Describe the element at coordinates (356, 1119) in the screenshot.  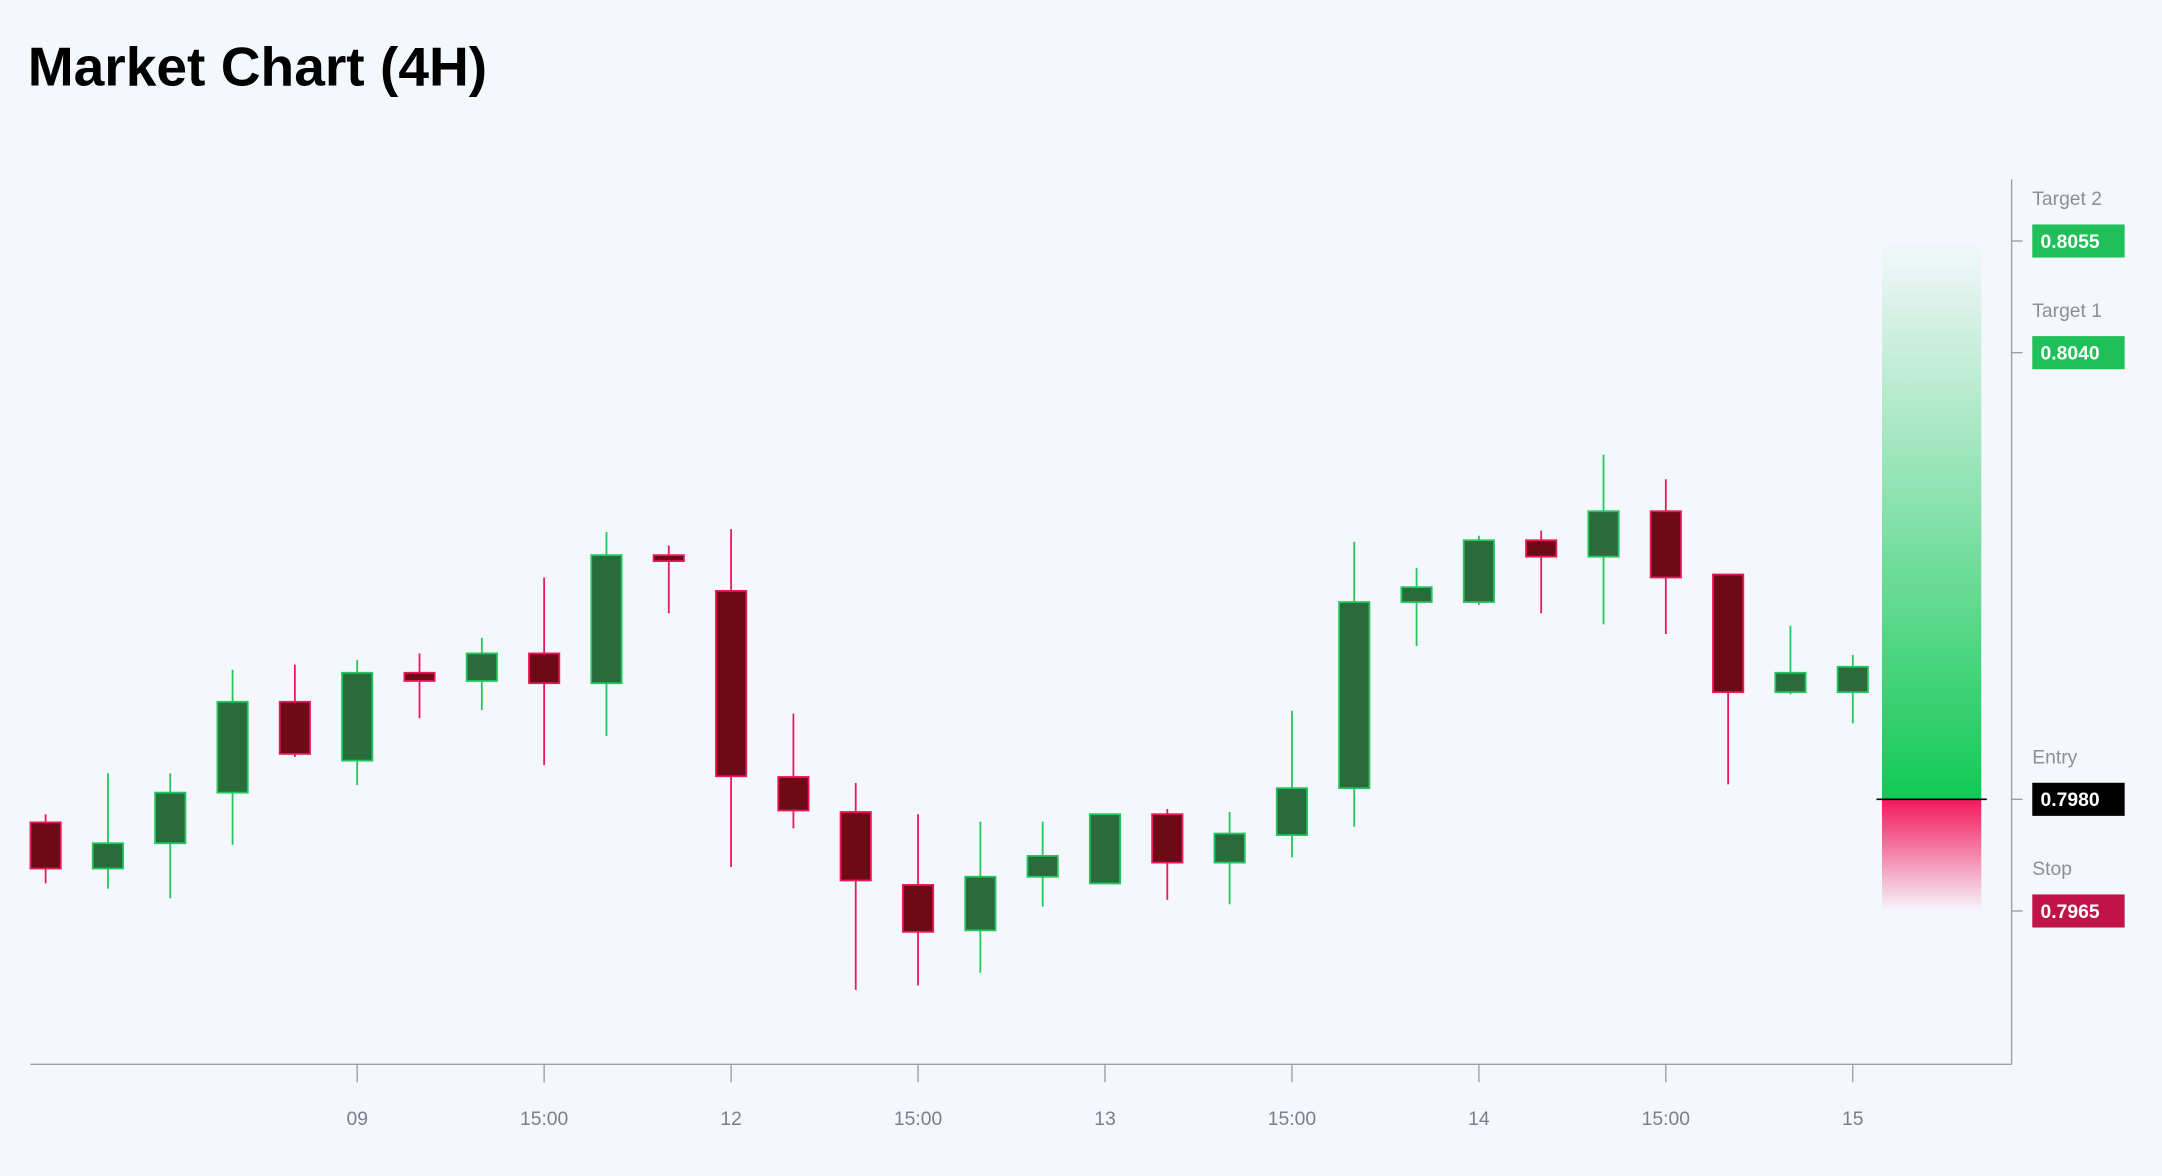
I see `x-tick-label: 09` at that location.